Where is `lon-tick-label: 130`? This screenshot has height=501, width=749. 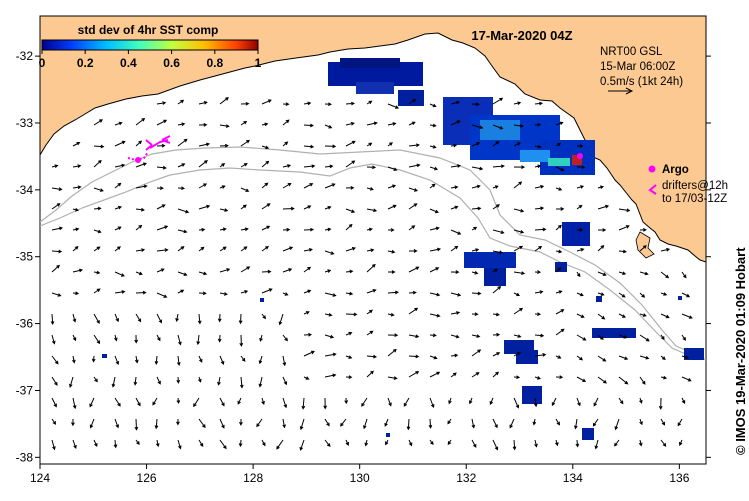 lon-tick-label: 130 is located at coordinates (360, 478).